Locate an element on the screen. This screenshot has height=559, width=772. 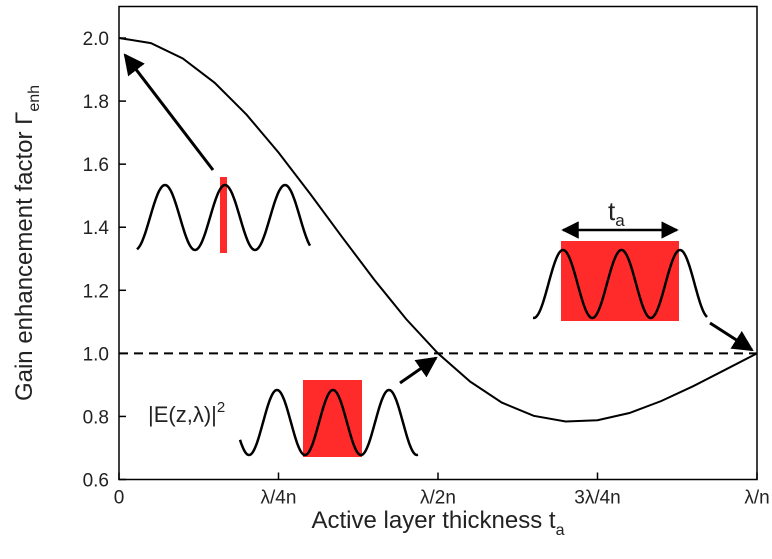
x-tick-label: 3λ/4n is located at coordinates (597, 498).